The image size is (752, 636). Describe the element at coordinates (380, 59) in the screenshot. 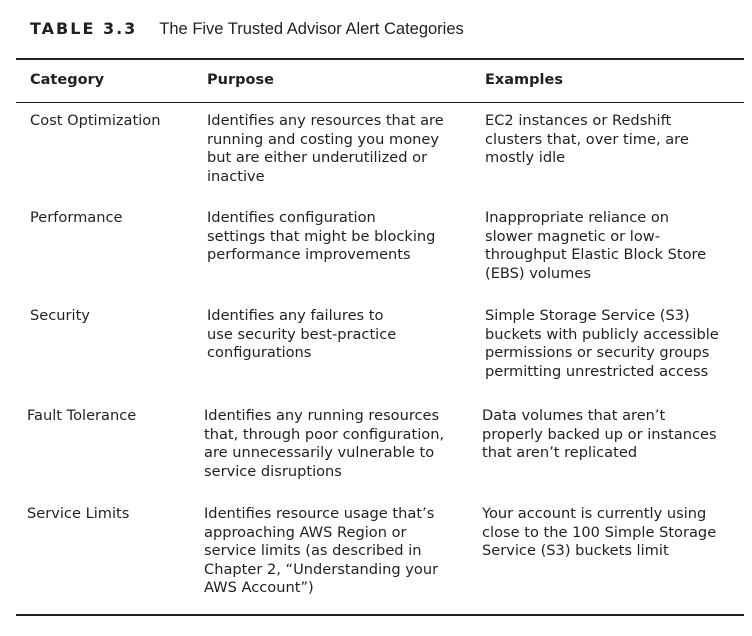

I see `top-rule` at that location.